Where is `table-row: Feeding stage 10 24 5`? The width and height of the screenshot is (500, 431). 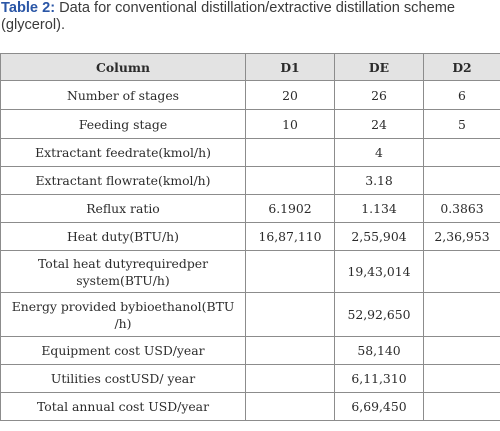
table-row: Feeding stage 10 24 5 is located at coordinates (250, 124).